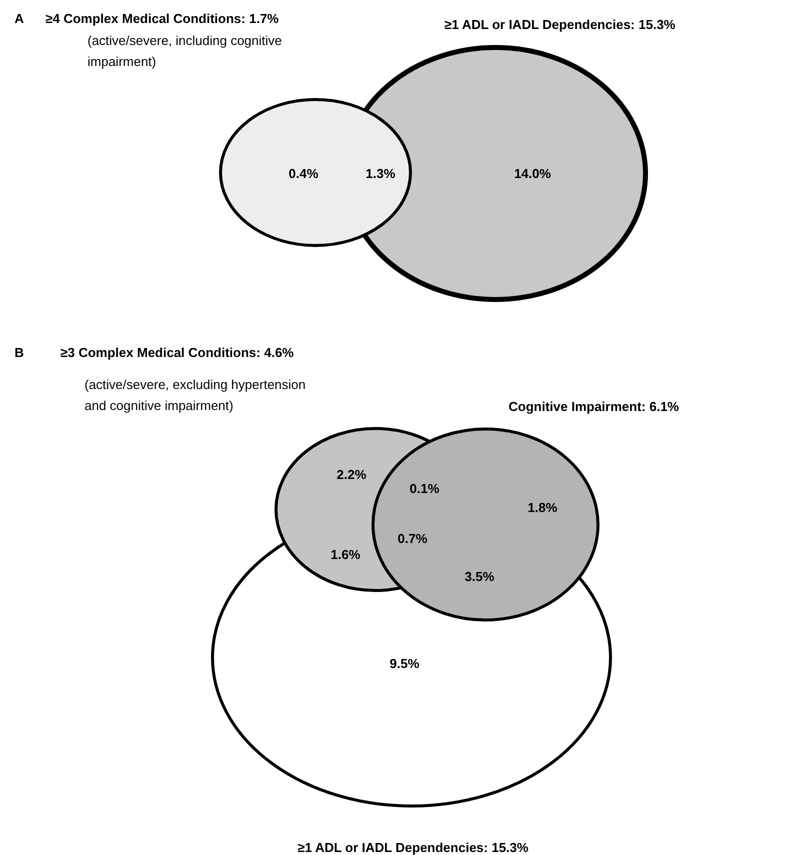 This screenshot has height=855, width=800. Describe the element at coordinates (413, 538) in the screenshot. I see `data-label: 0.7%` at that location.